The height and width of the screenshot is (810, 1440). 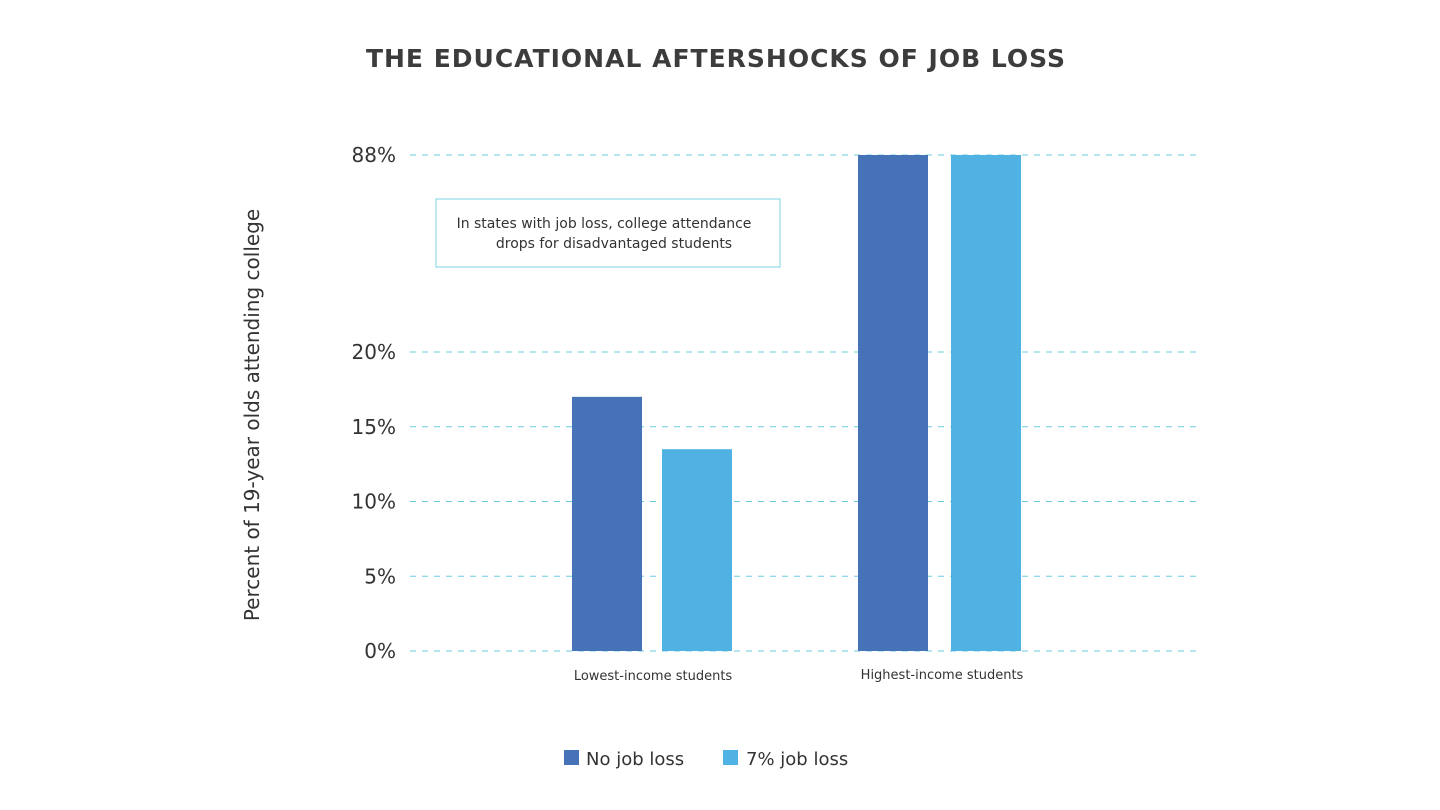 What do you see at coordinates (706, 759) in the screenshot?
I see `legend: No job loss 7% job loss` at bounding box center [706, 759].